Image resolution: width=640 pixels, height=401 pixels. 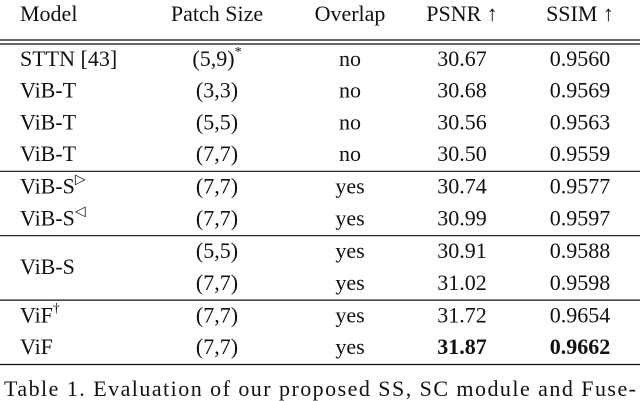 I want to click on cell-text: 0.9577, so click(x=580, y=186).